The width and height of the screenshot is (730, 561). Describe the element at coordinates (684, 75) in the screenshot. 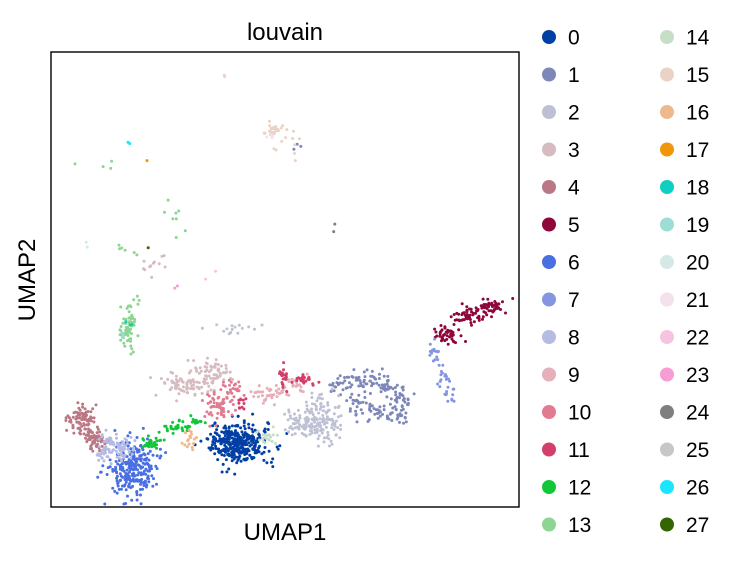

I see `legend-item-15: 15` at that location.